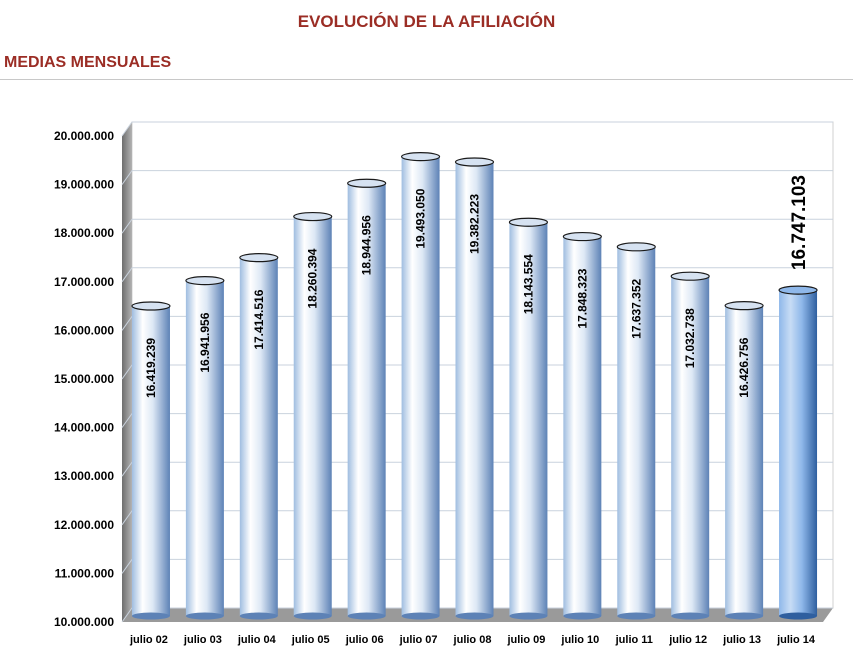 The image size is (853, 655). Describe the element at coordinates (84, 428) in the screenshot. I see `y-tick-label: 14.000.000` at that location.